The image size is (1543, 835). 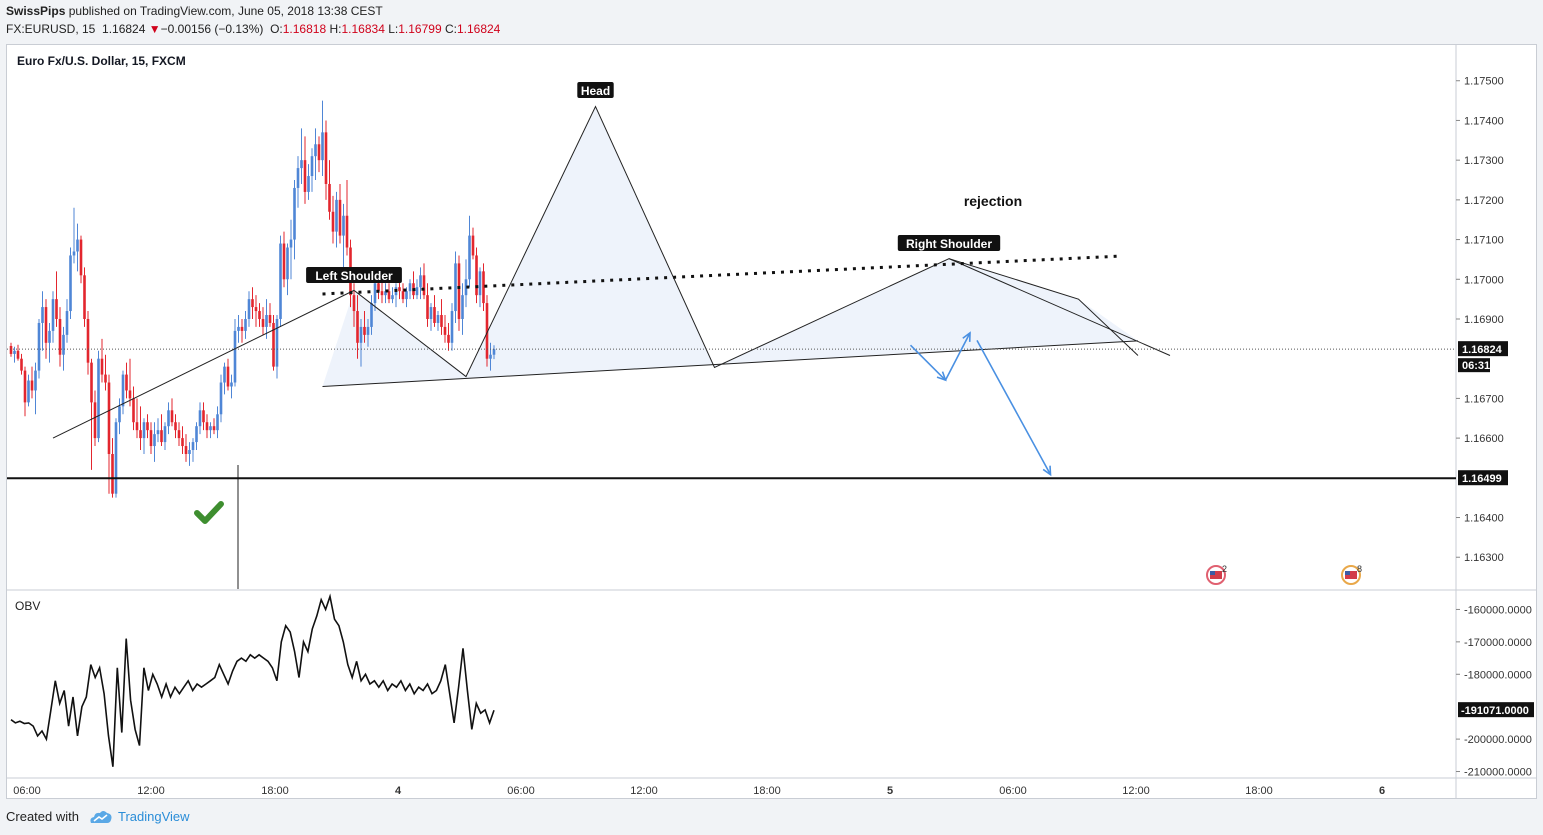 What do you see at coordinates (1484, 201) in the screenshot?
I see `y-tick-label: 1.17200` at bounding box center [1484, 201].